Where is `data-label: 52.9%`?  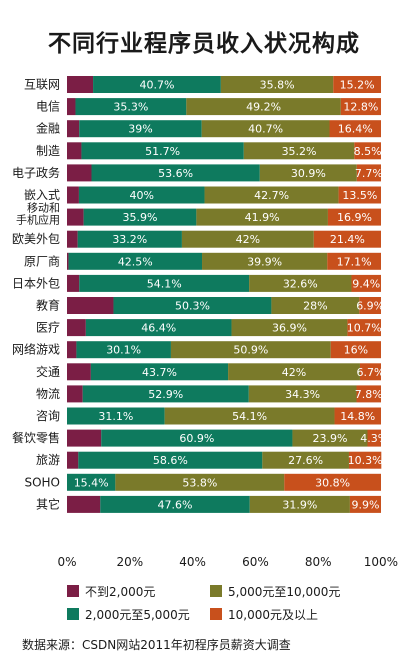 data-label: 52.9% is located at coordinates (165, 394).